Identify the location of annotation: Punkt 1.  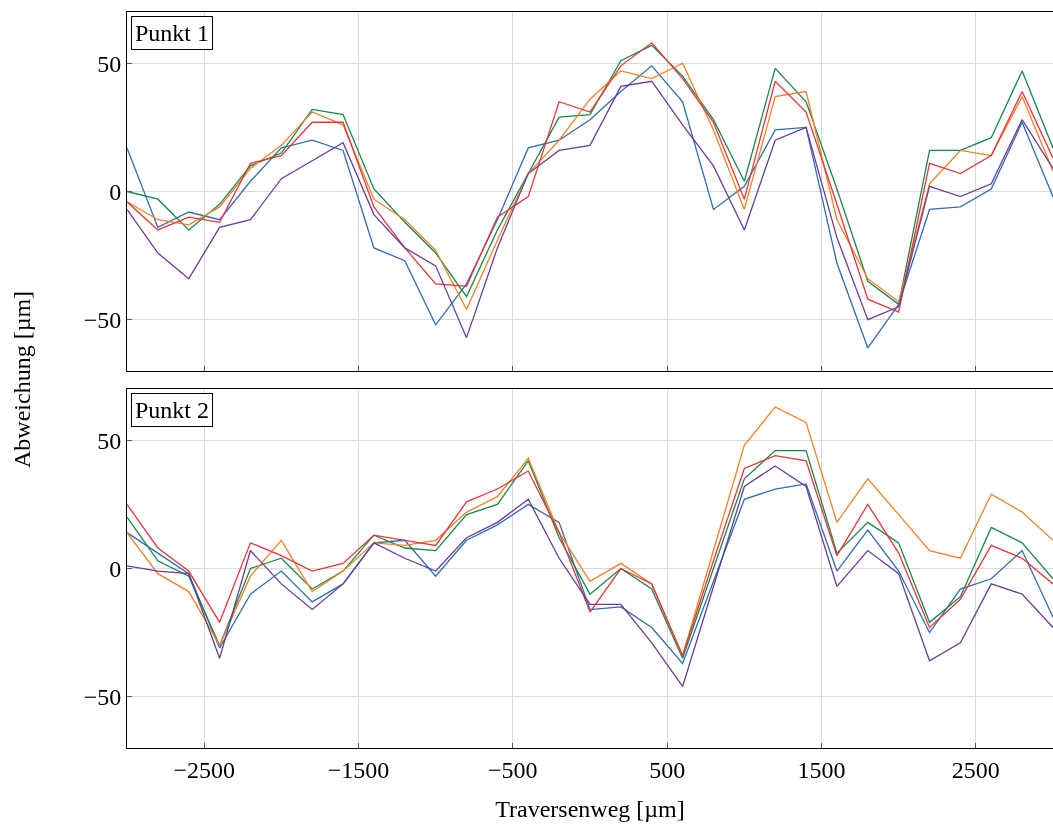
(172, 33).